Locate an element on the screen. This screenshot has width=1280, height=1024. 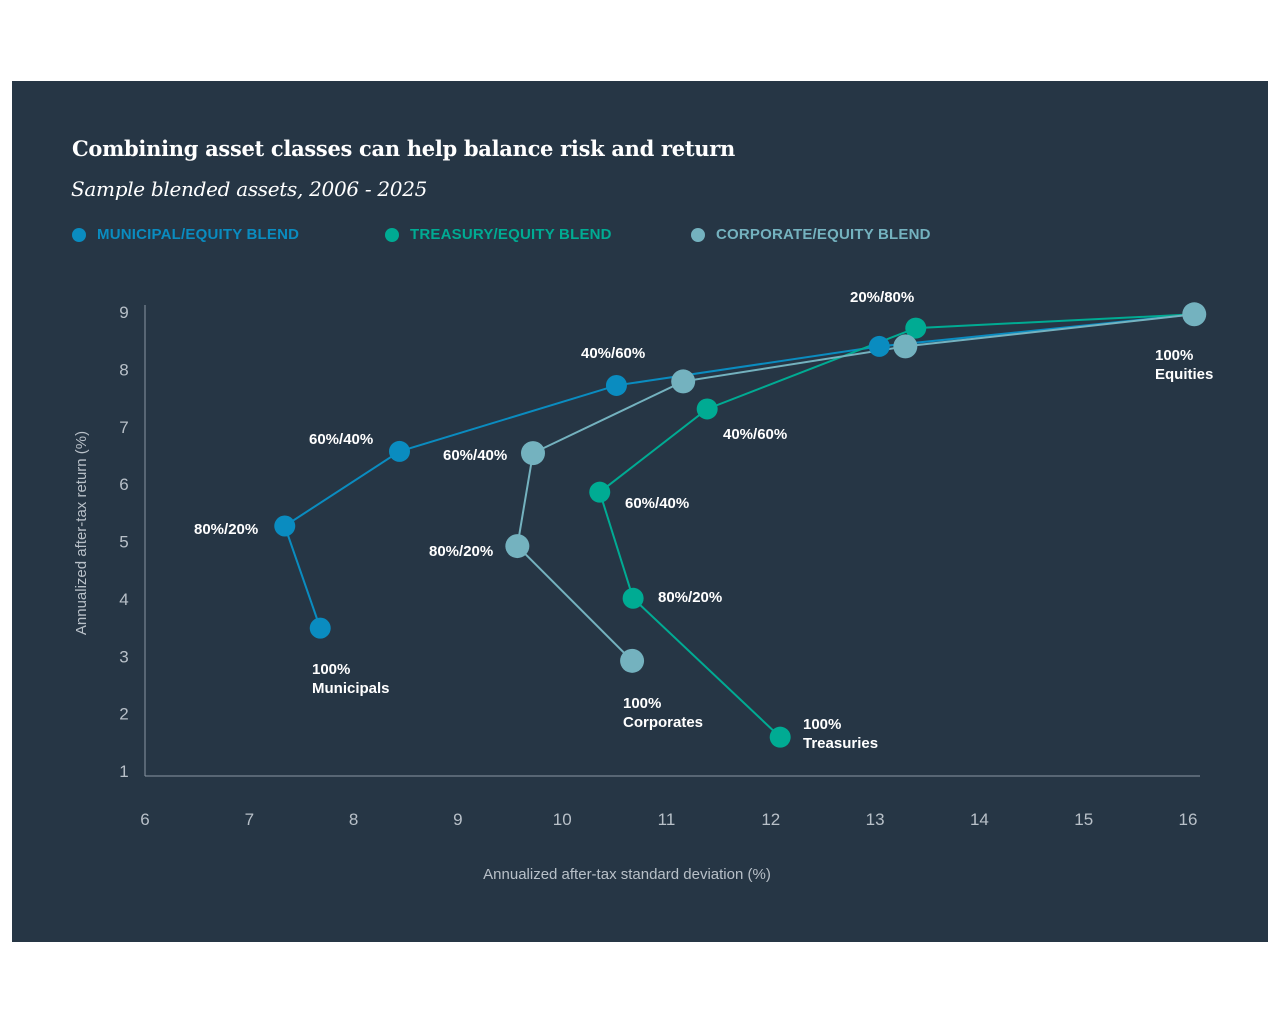
annotation-line: Equities is located at coordinates (1184, 374).